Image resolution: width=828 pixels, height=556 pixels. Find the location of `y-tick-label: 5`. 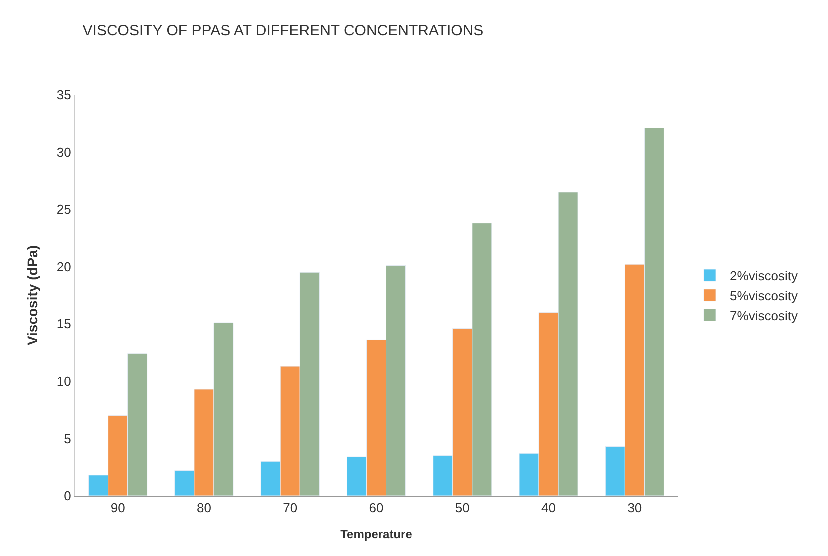

y-tick-label: 5 is located at coordinates (68, 438).